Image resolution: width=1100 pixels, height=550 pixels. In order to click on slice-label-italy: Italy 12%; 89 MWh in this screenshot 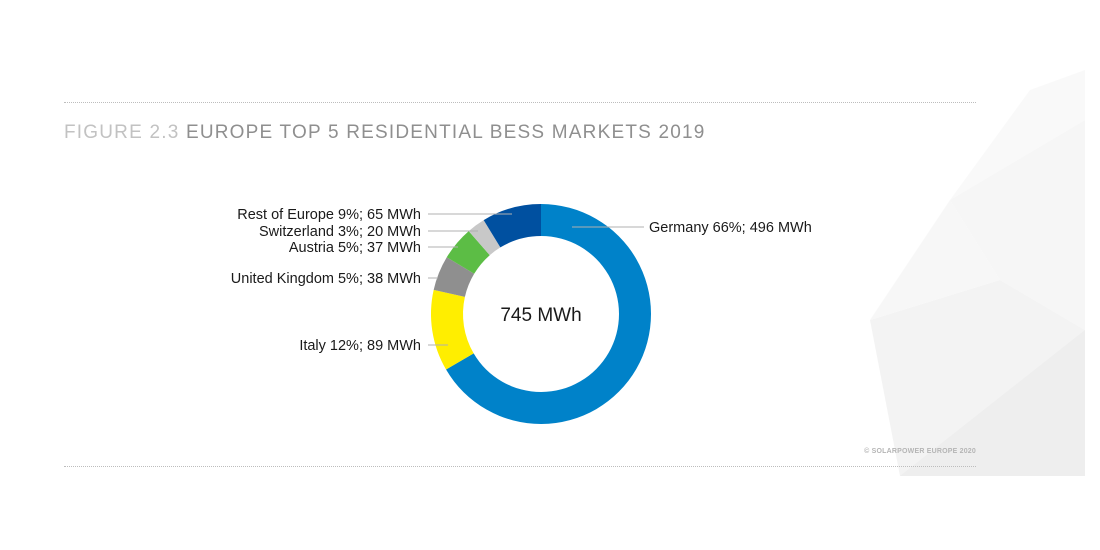, I will do `click(360, 346)`.